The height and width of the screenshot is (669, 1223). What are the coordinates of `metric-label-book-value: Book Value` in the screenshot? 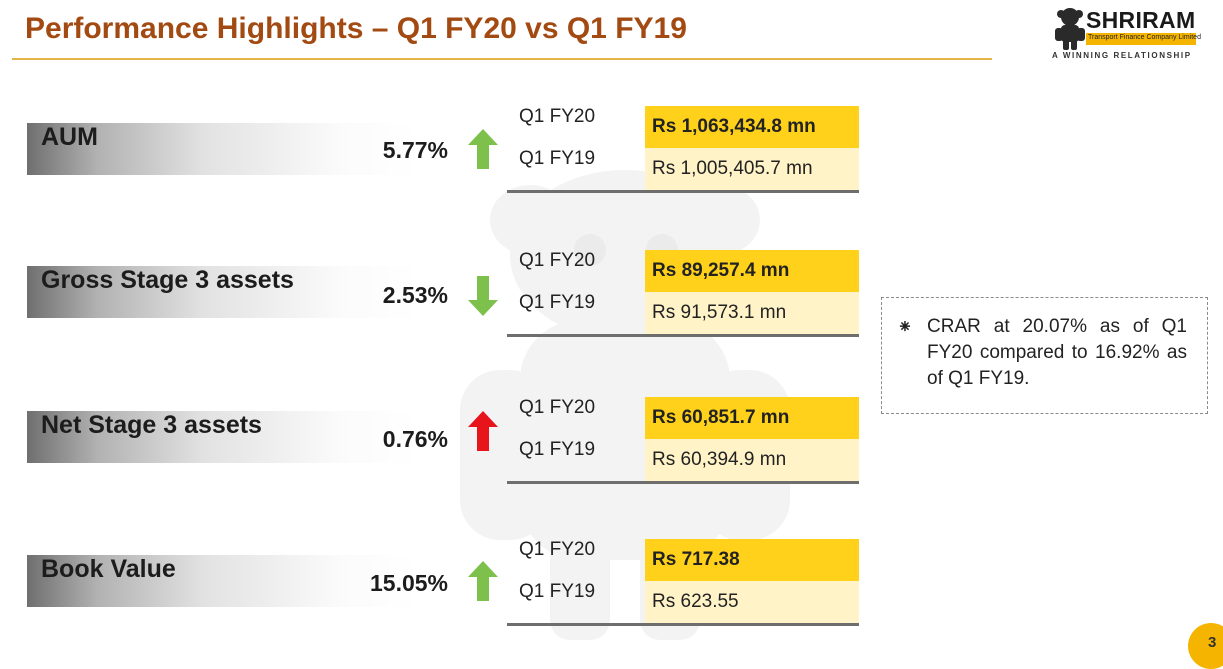 It's located at (223, 581).